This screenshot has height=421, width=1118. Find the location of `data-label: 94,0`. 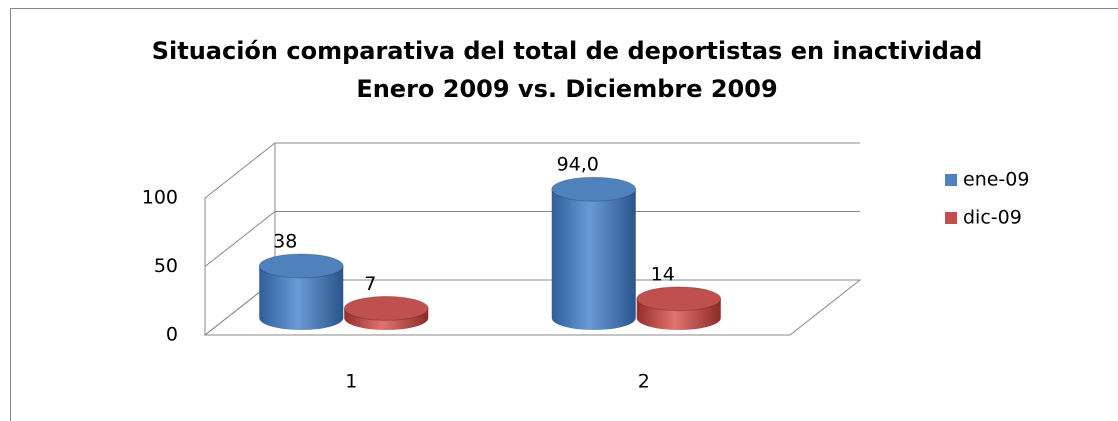

data-label: 94,0 is located at coordinates (578, 165).